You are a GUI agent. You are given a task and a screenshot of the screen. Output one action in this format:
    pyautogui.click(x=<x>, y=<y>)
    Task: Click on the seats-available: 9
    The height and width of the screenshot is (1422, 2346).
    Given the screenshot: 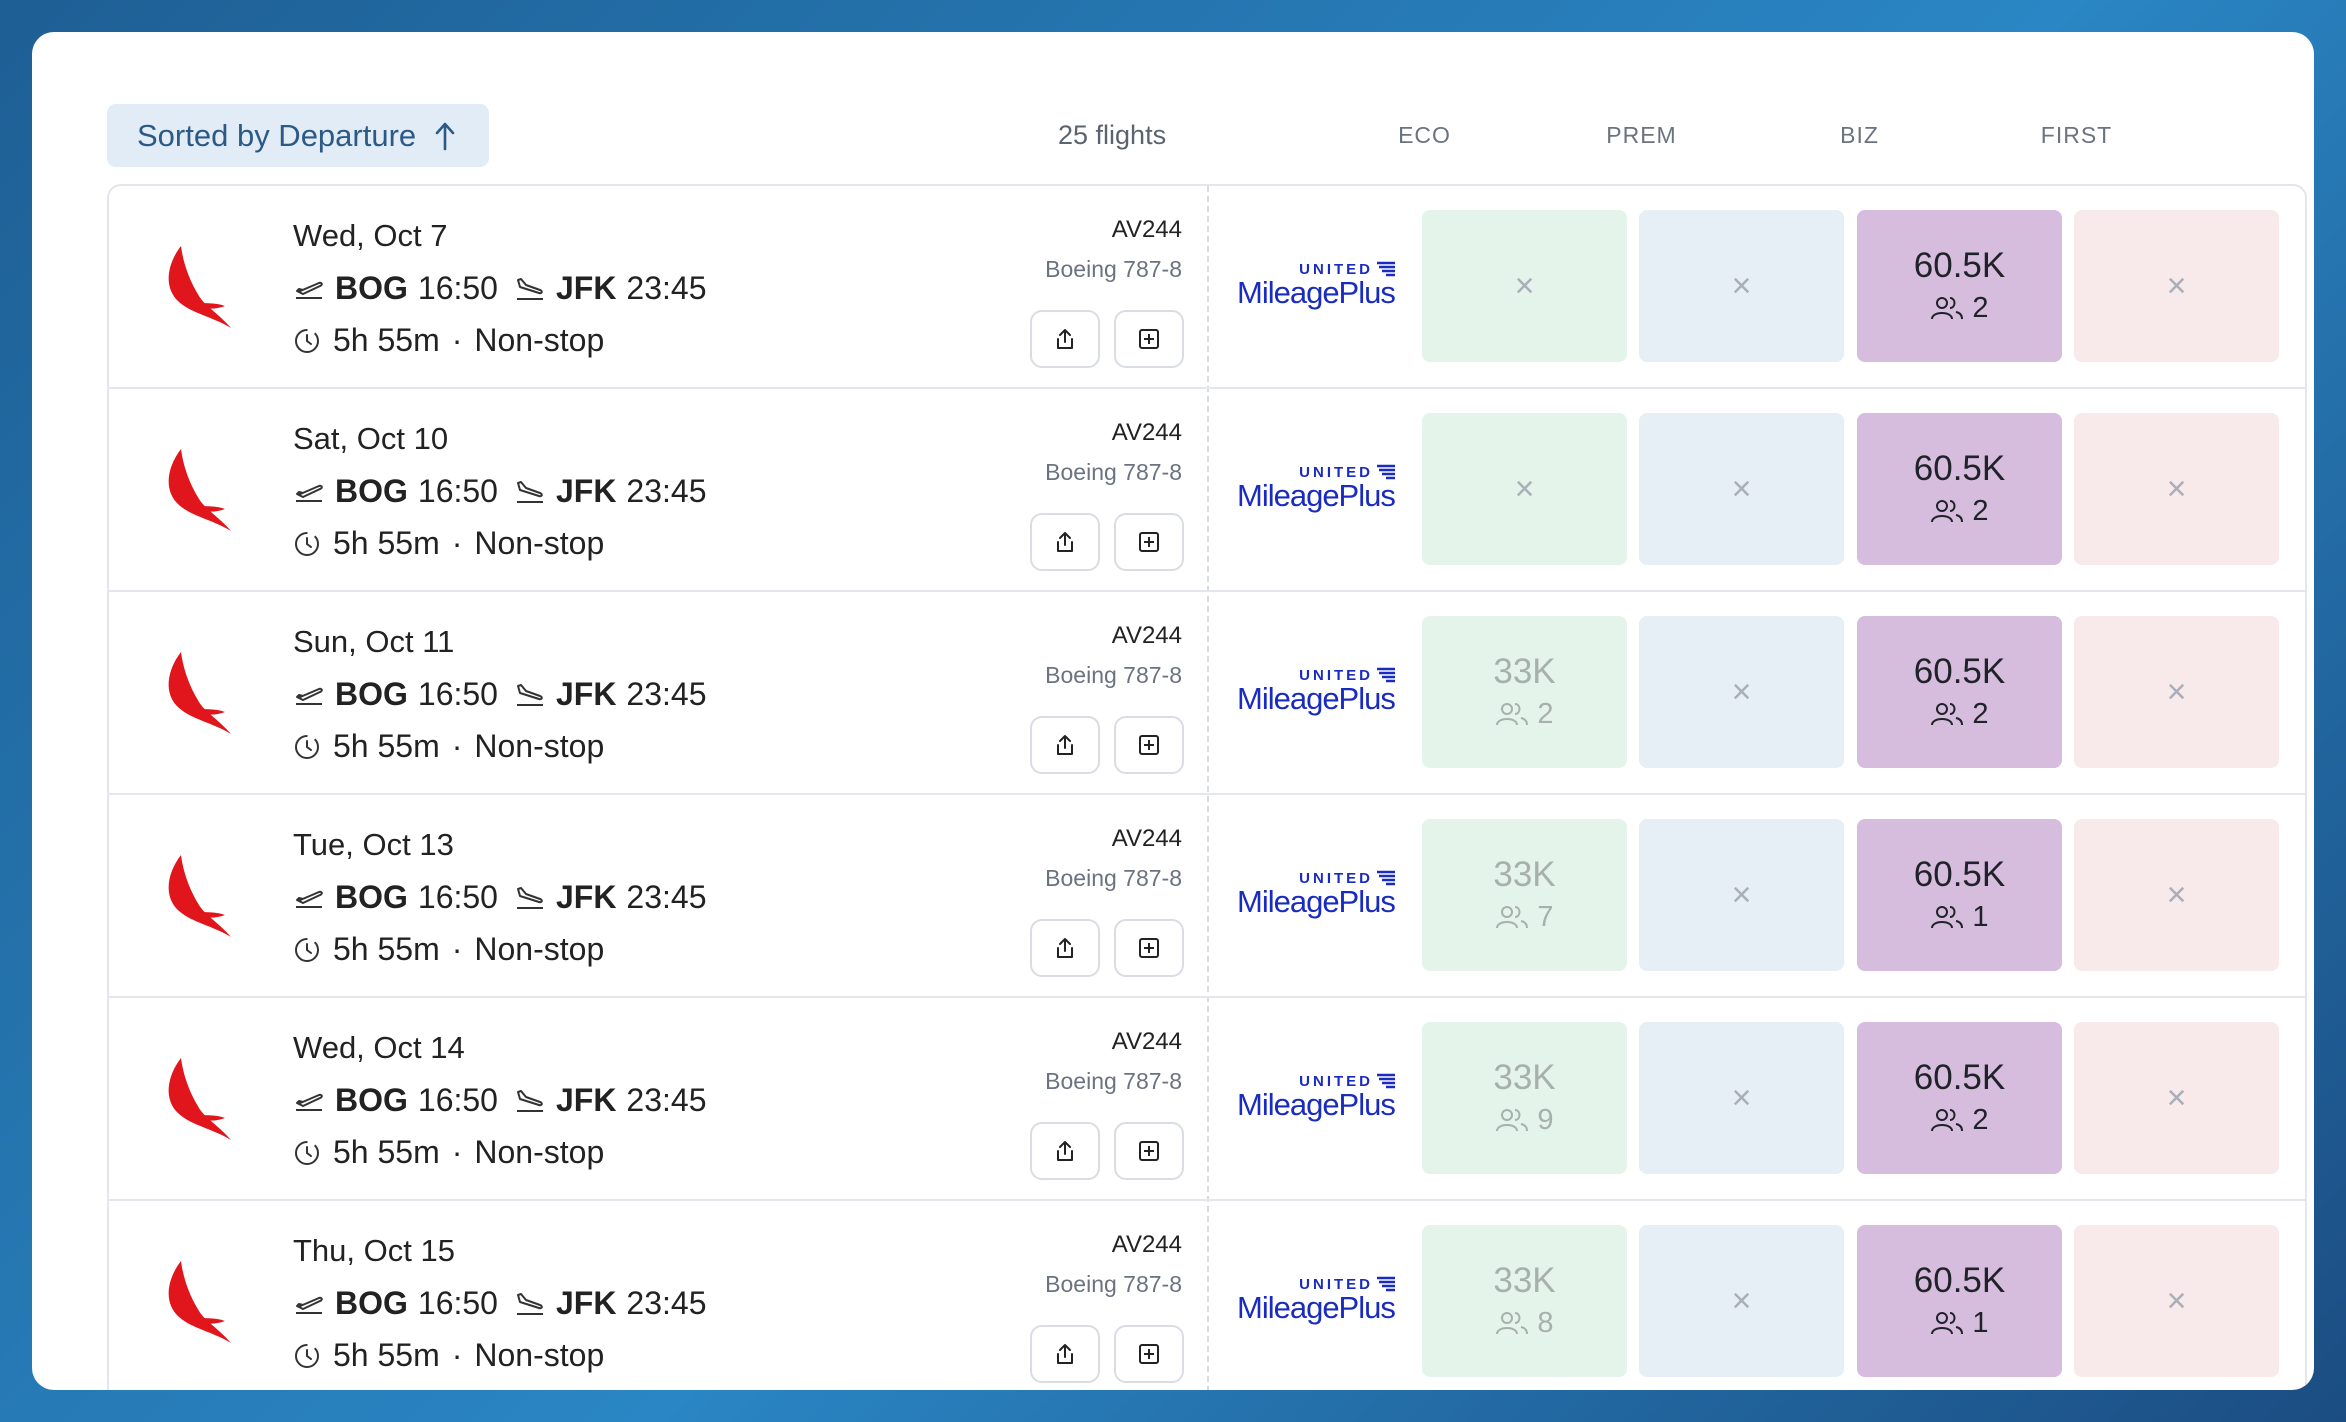 What is the action you would take?
    pyautogui.click(x=1524, y=1120)
    